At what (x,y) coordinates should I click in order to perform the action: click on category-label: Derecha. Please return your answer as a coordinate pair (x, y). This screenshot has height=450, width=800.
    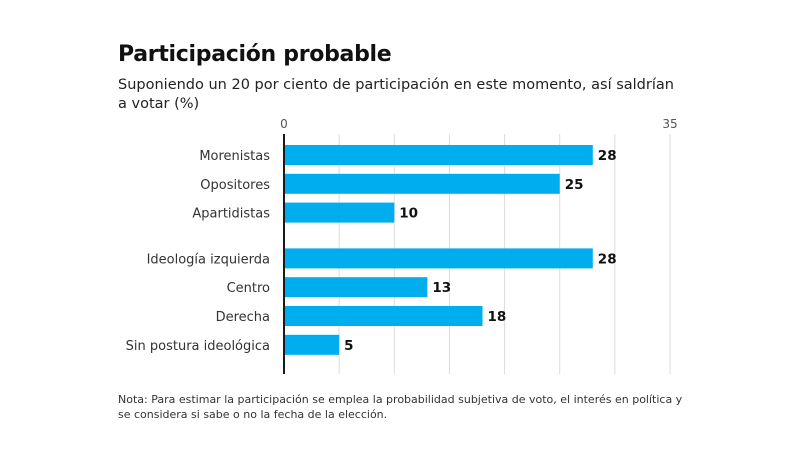
    Looking at the image, I should click on (243, 317).